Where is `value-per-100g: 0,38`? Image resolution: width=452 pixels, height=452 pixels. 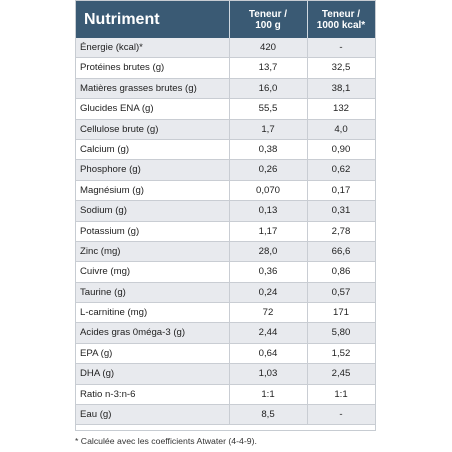
value-per-100g: 0,38 is located at coordinates (268, 149).